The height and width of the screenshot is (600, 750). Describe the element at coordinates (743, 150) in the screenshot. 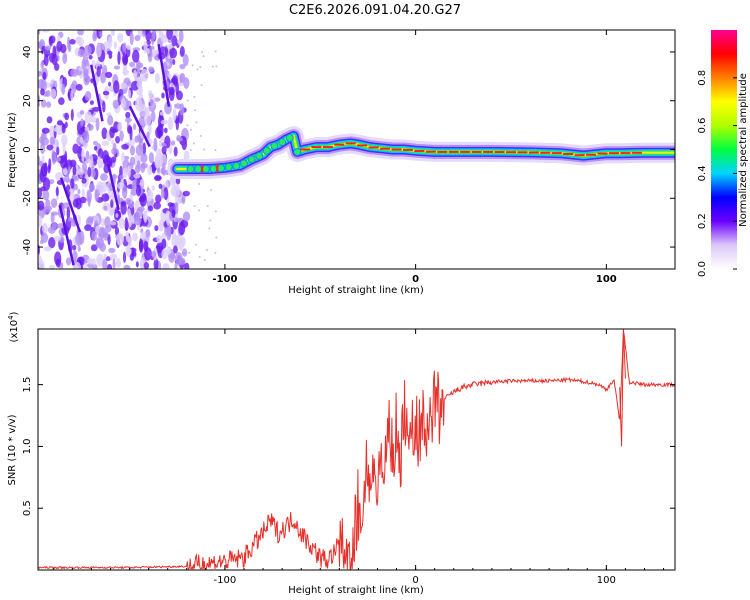

I see `colorbar-label: Normalized spectral amplitude` at that location.